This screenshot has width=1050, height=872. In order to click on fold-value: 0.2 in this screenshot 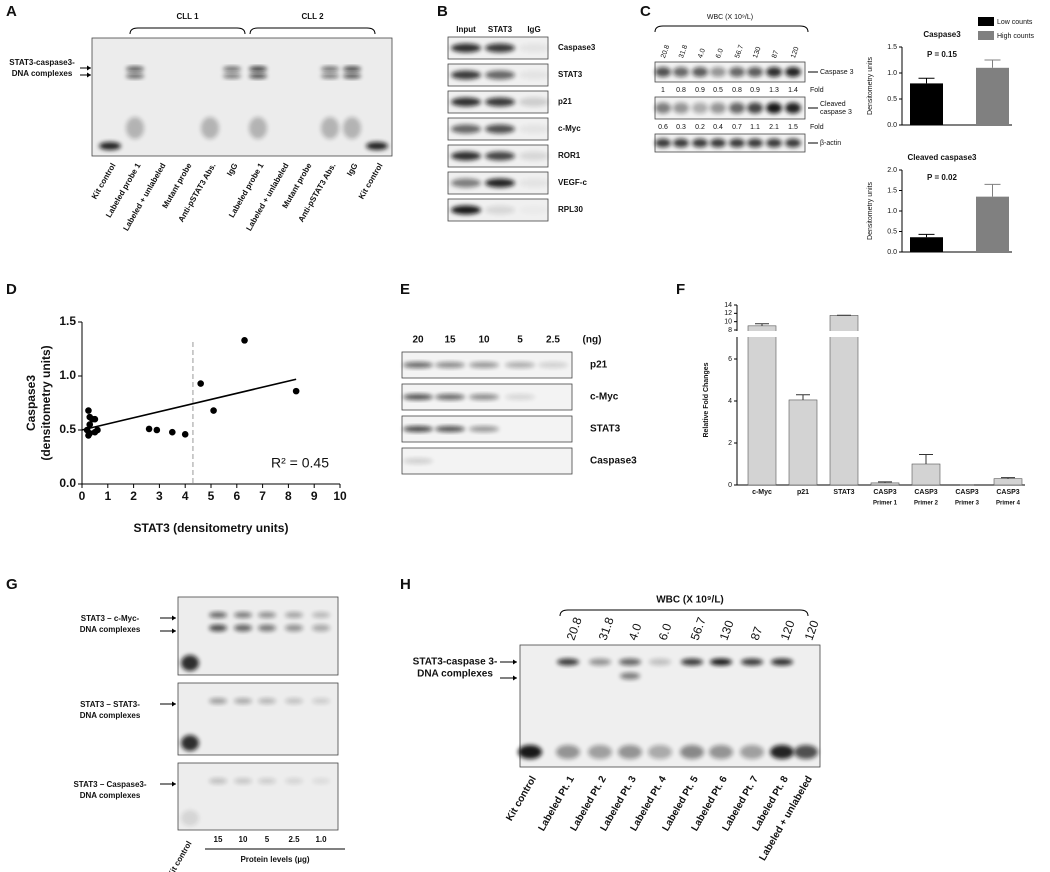, I will do `click(700, 127)`.